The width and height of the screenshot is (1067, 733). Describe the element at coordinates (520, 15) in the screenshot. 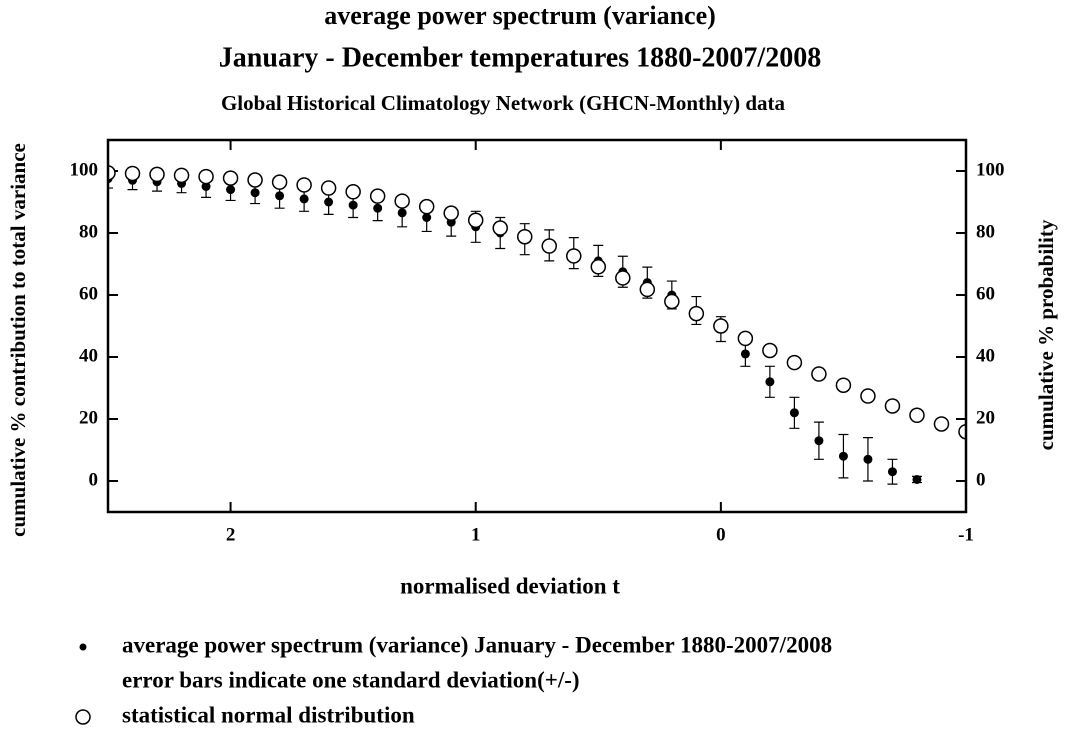

I see `chart-title: average power spectrum (variance)` at that location.